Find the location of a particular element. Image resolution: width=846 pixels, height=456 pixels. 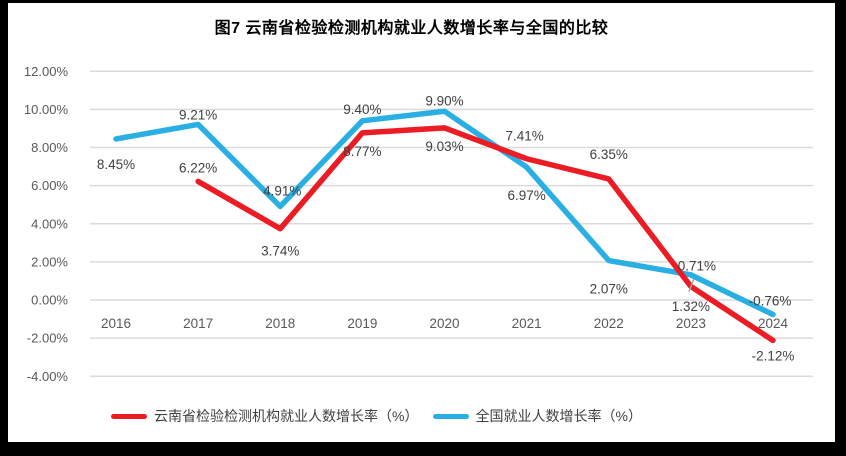

legend-line-icon-yunnan is located at coordinates (129, 416).